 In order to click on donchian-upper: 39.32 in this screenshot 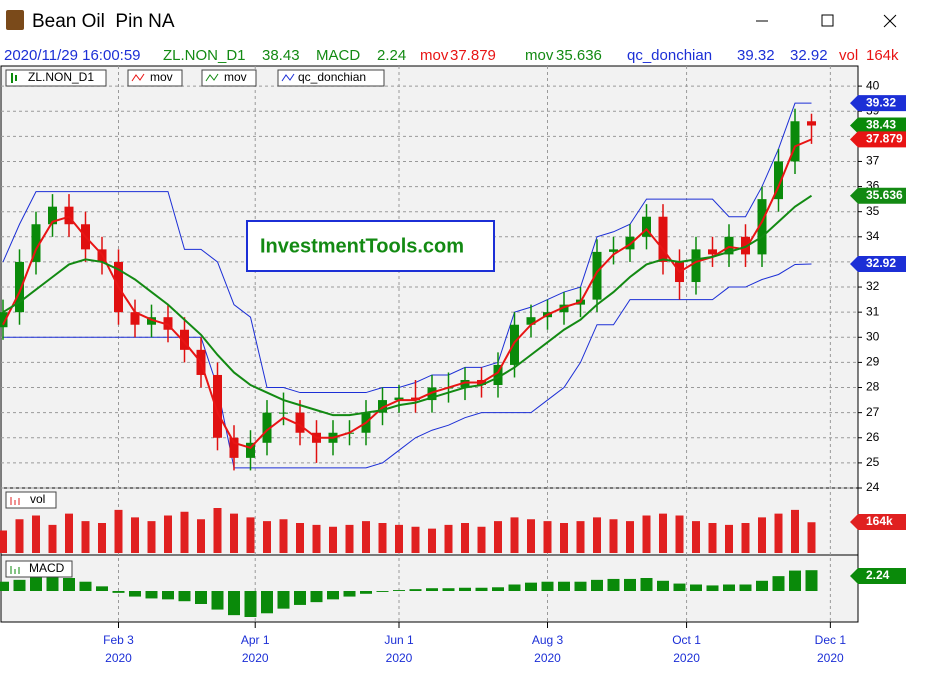, I will do `click(756, 55)`.